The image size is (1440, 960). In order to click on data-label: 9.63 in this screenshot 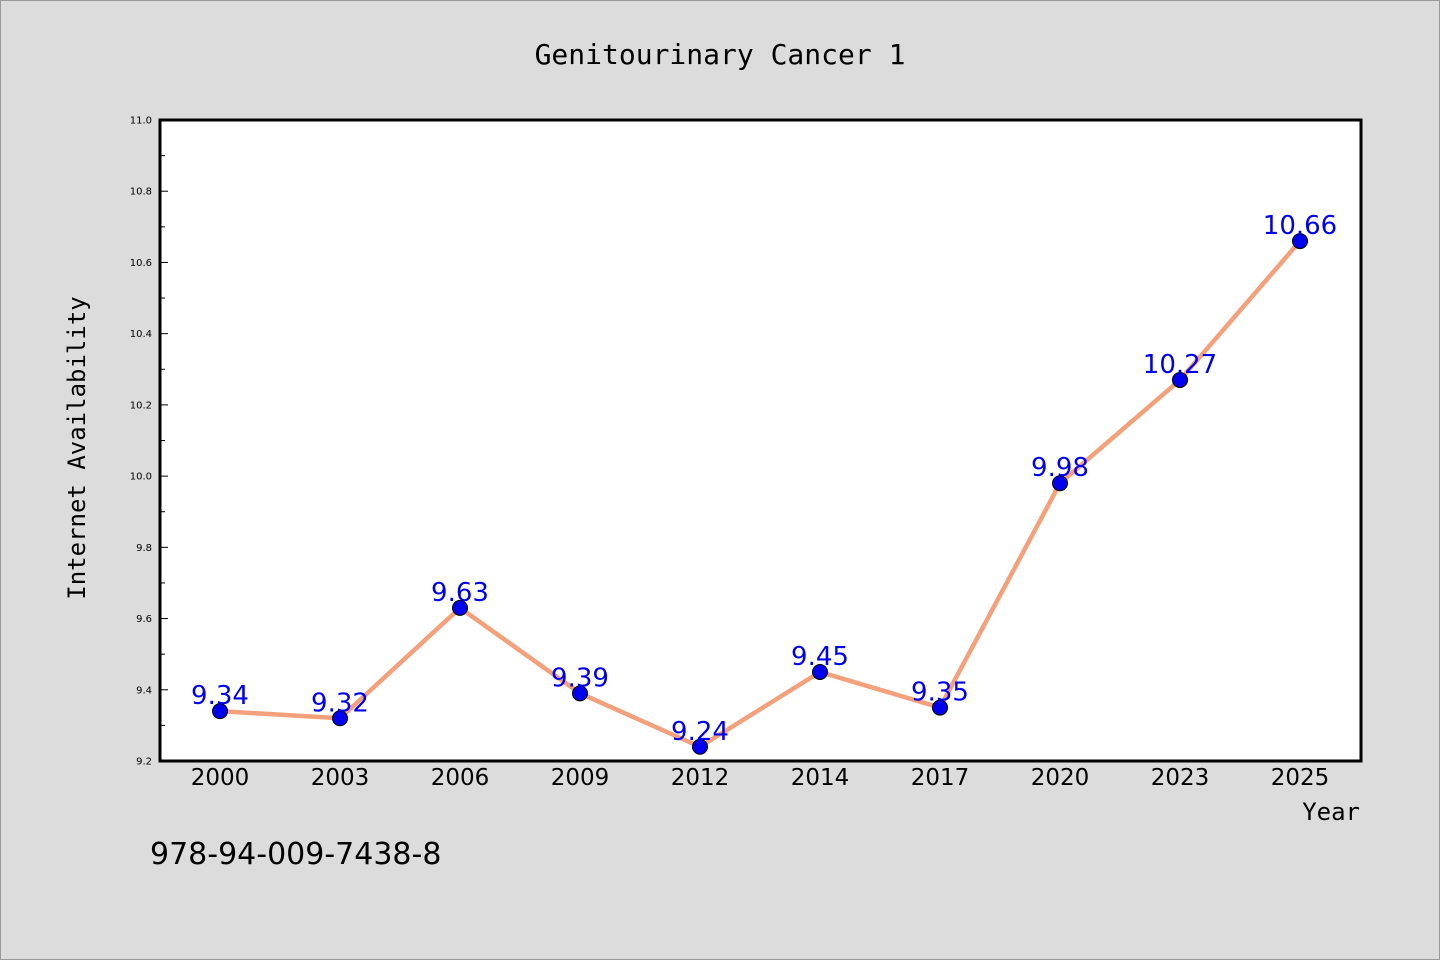, I will do `click(460, 593)`.